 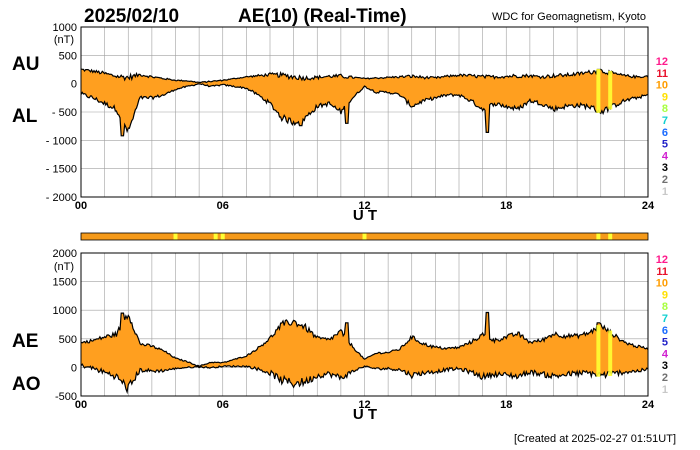 What do you see at coordinates (65, 283) in the screenshot?
I see `y-tick-label: 1500` at bounding box center [65, 283].